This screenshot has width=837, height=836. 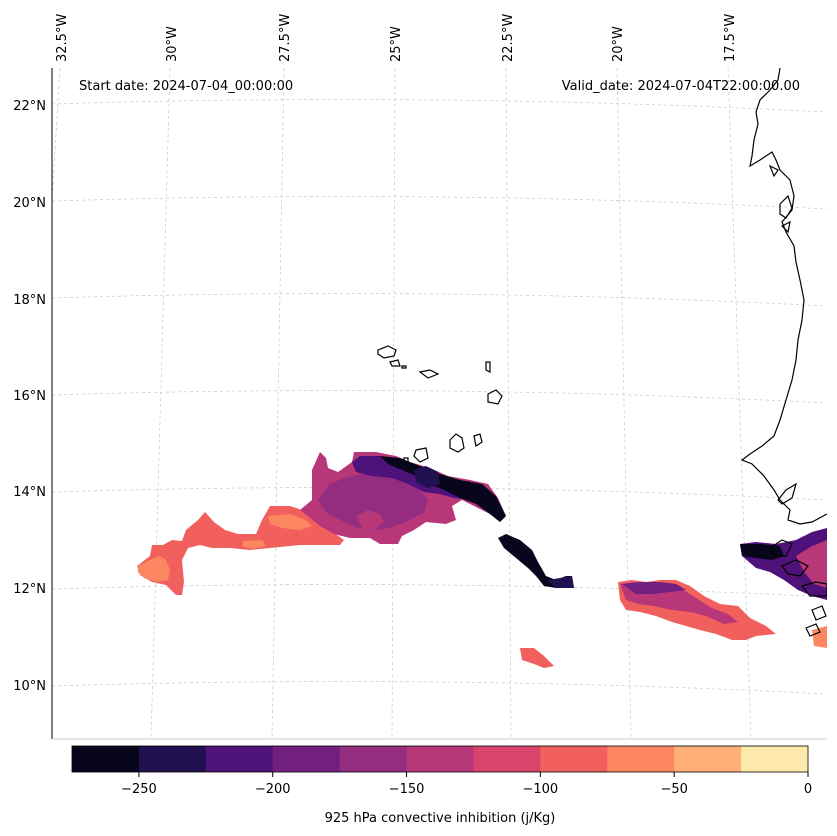 What do you see at coordinates (478, 440) in the screenshot?
I see `cape-verde-santiago` at bounding box center [478, 440].